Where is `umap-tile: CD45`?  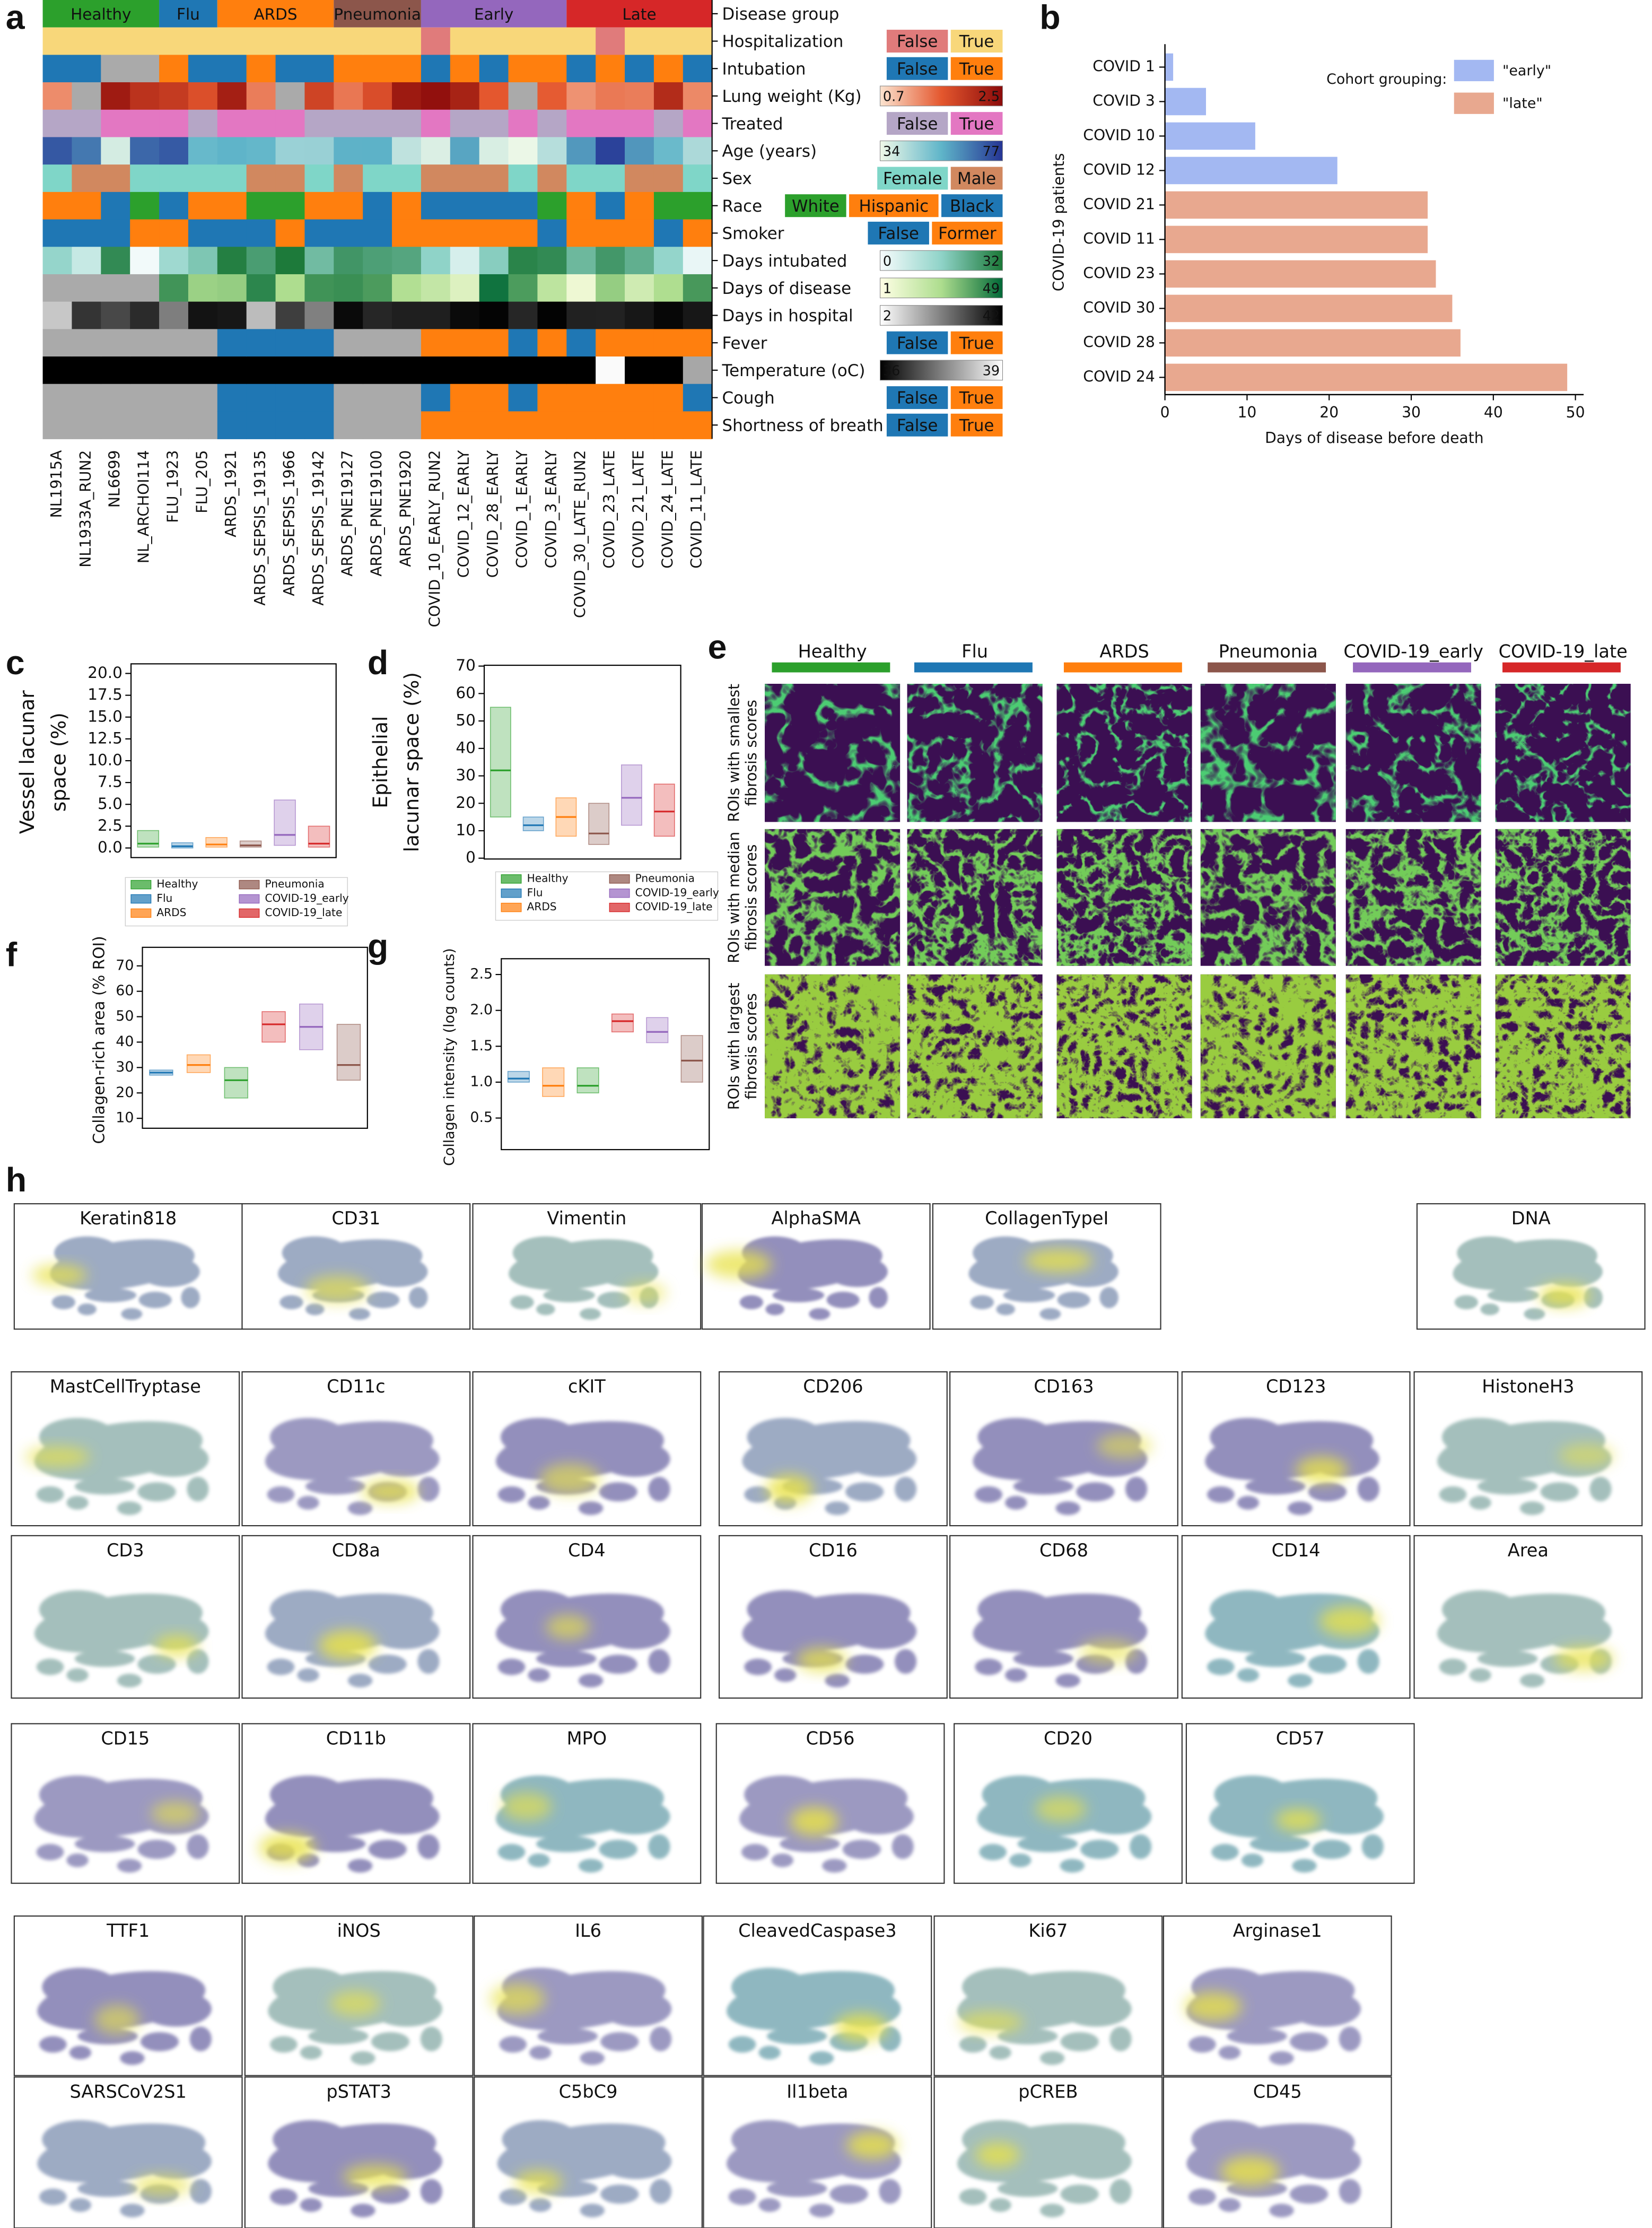
umap-tile: CD45 is located at coordinates (1277, 2152).